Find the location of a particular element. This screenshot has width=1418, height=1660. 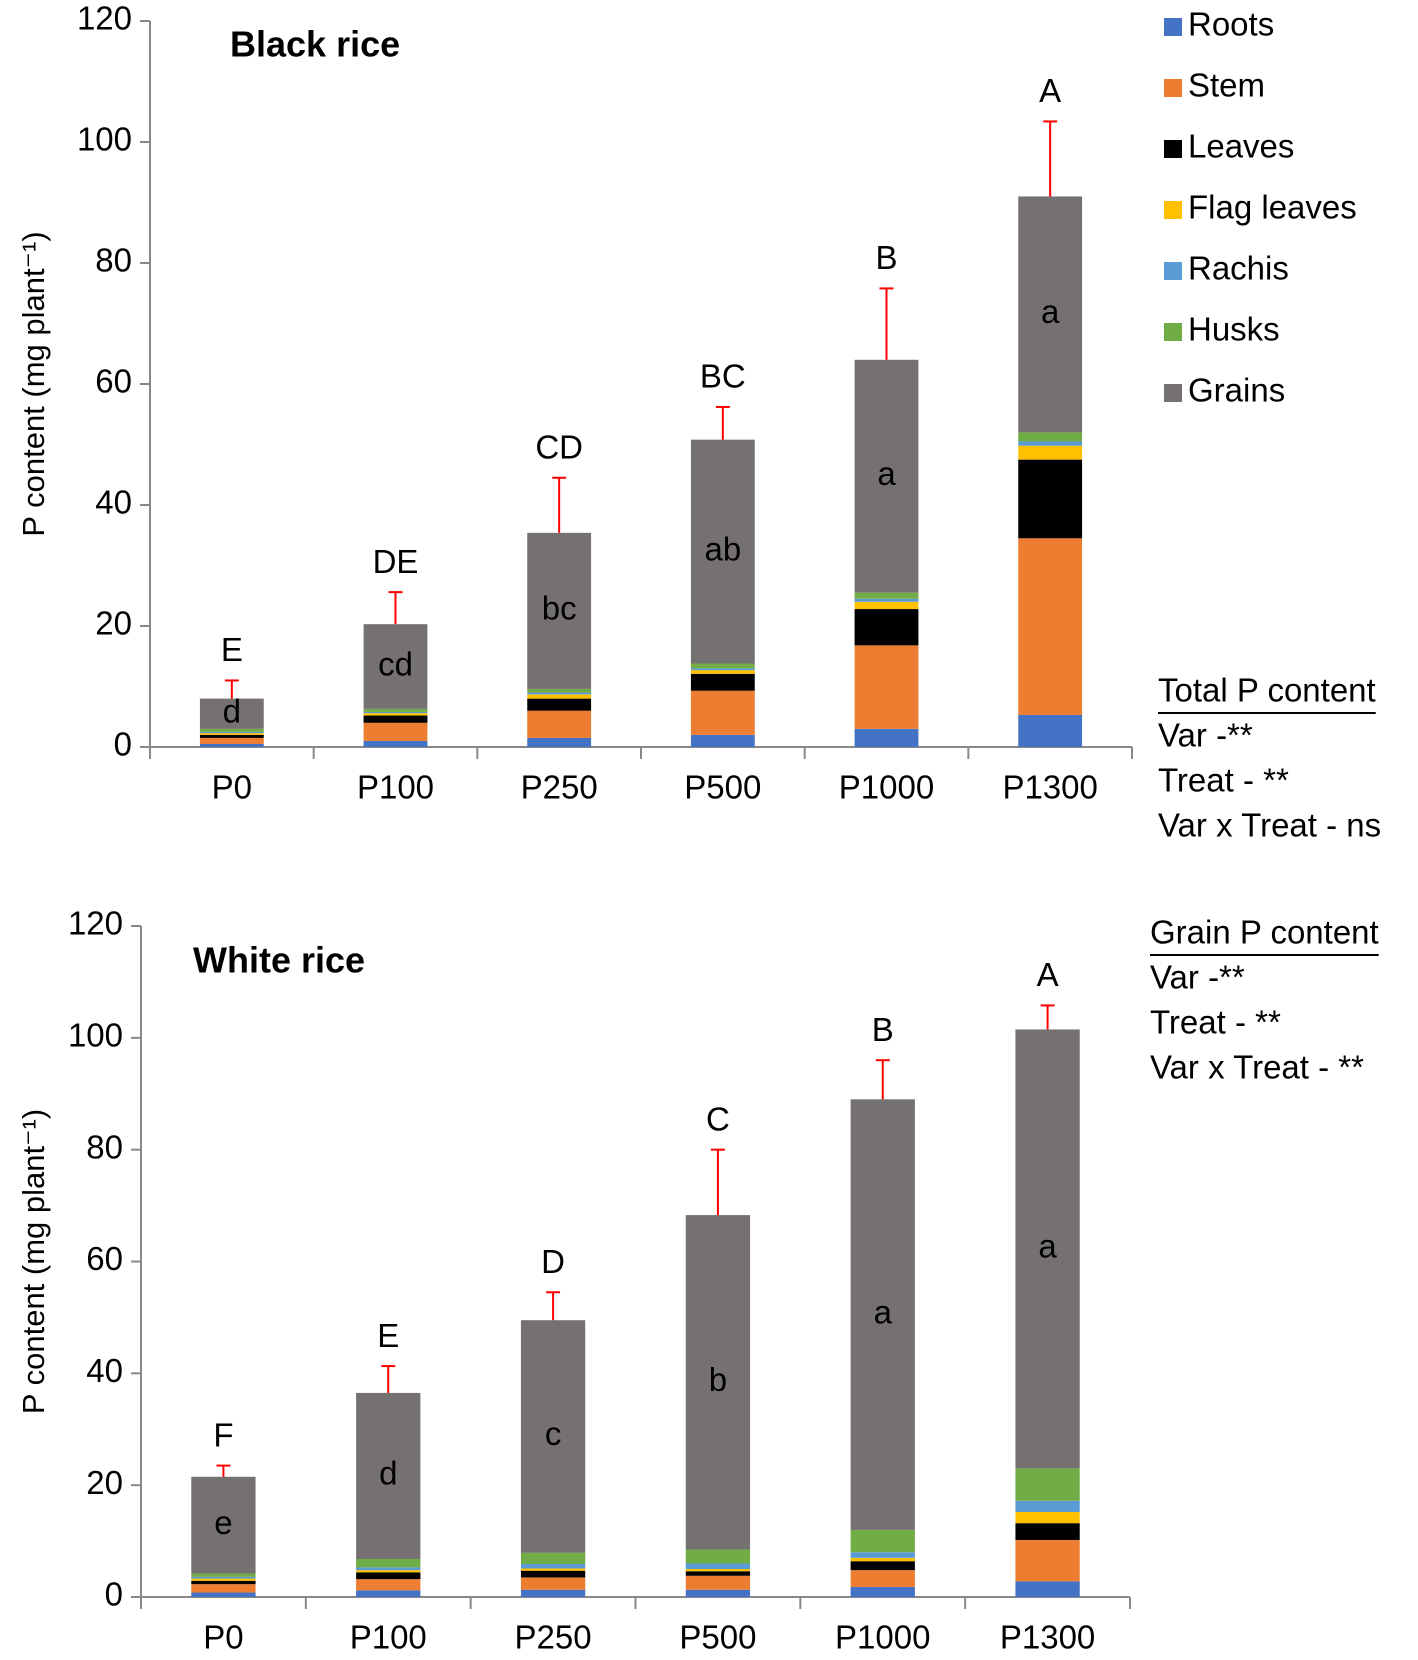

x-tick-label: P0 is located at coordinates (223, 1637).